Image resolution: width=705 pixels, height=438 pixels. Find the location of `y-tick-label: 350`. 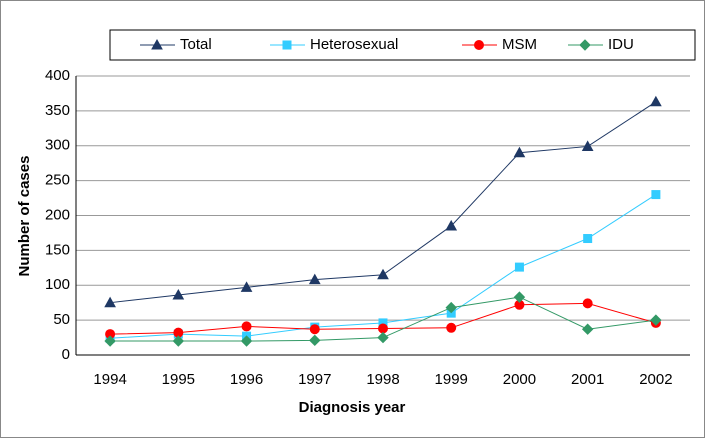

y-tick-label: 350 is located at coordinates (57, 110).